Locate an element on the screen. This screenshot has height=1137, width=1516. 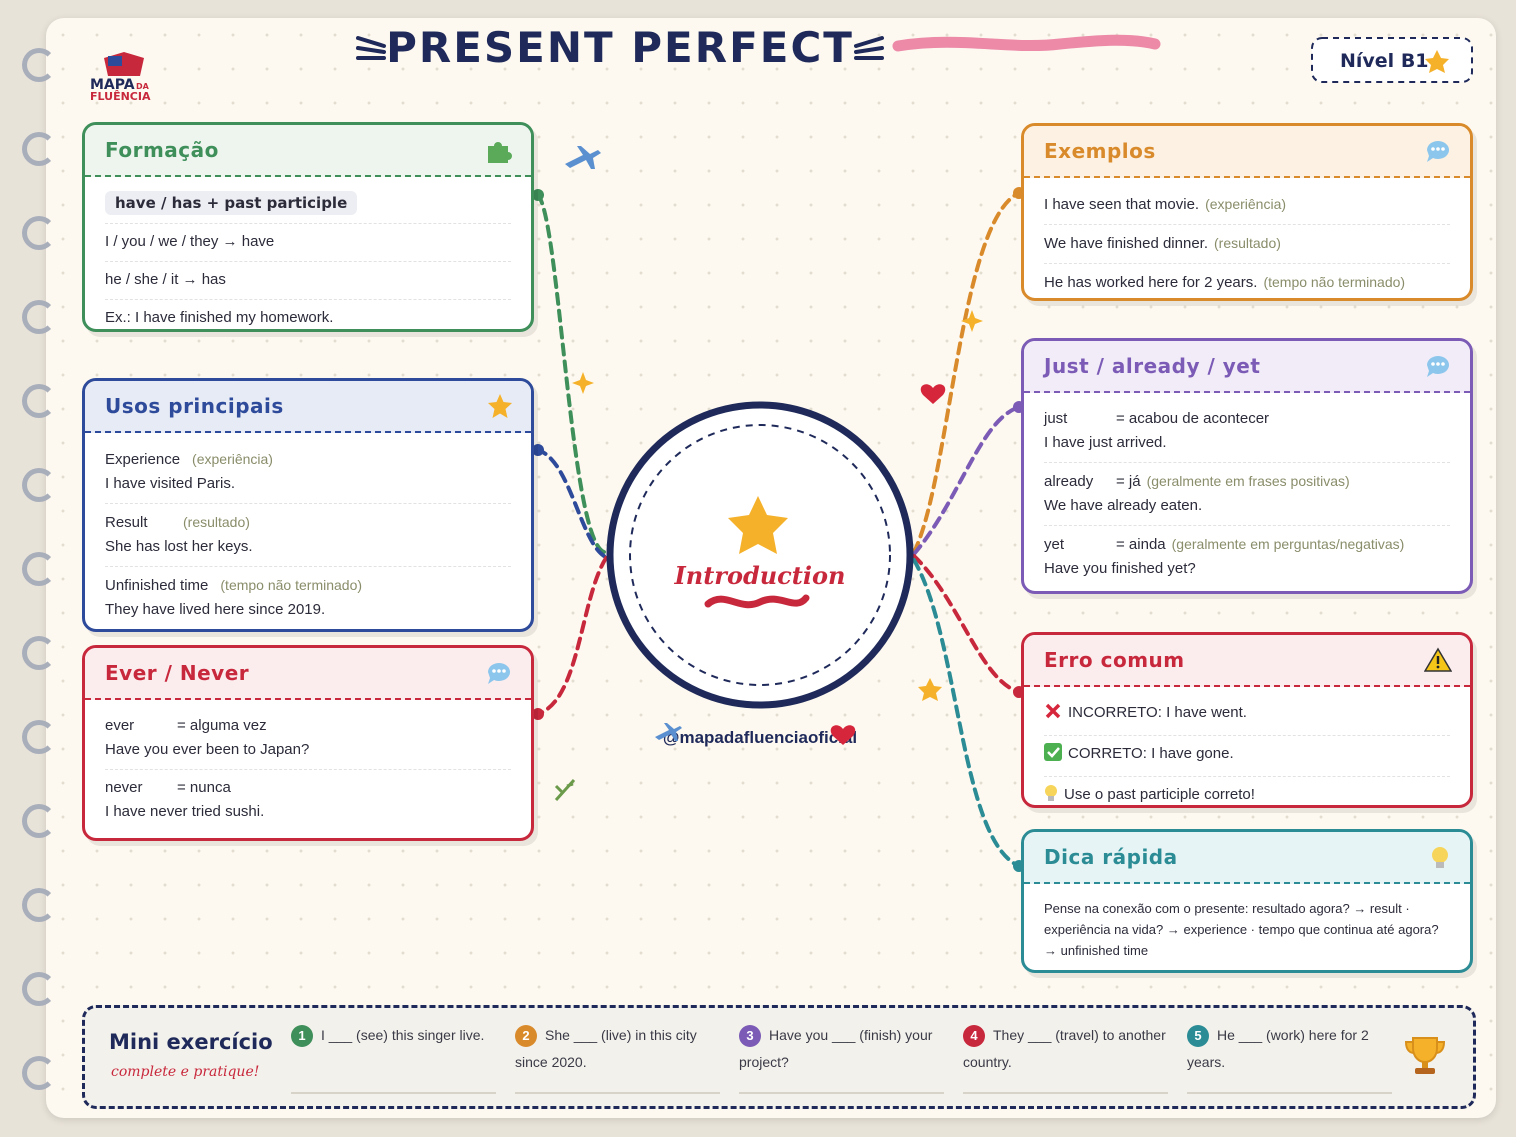
line-text: Ex.: I have finished my homework. is located at coordinates (219, 317).